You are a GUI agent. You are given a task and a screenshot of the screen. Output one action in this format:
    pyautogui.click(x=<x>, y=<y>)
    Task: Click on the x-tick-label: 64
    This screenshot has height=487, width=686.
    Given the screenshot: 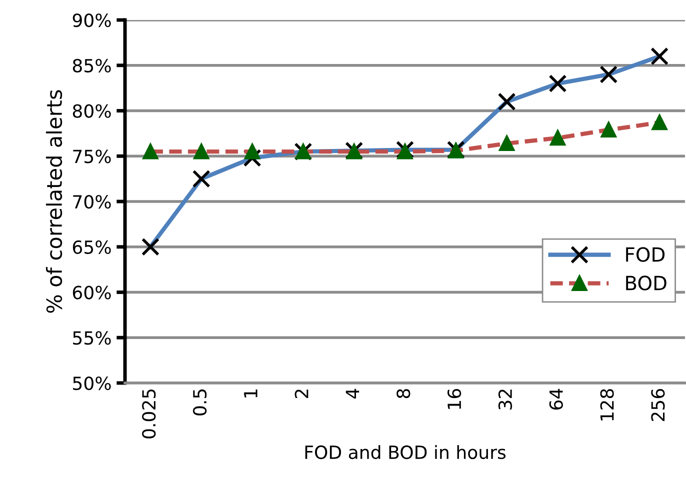 What is the action you would take?
    pyautogui.click(x=556, y=399)
    